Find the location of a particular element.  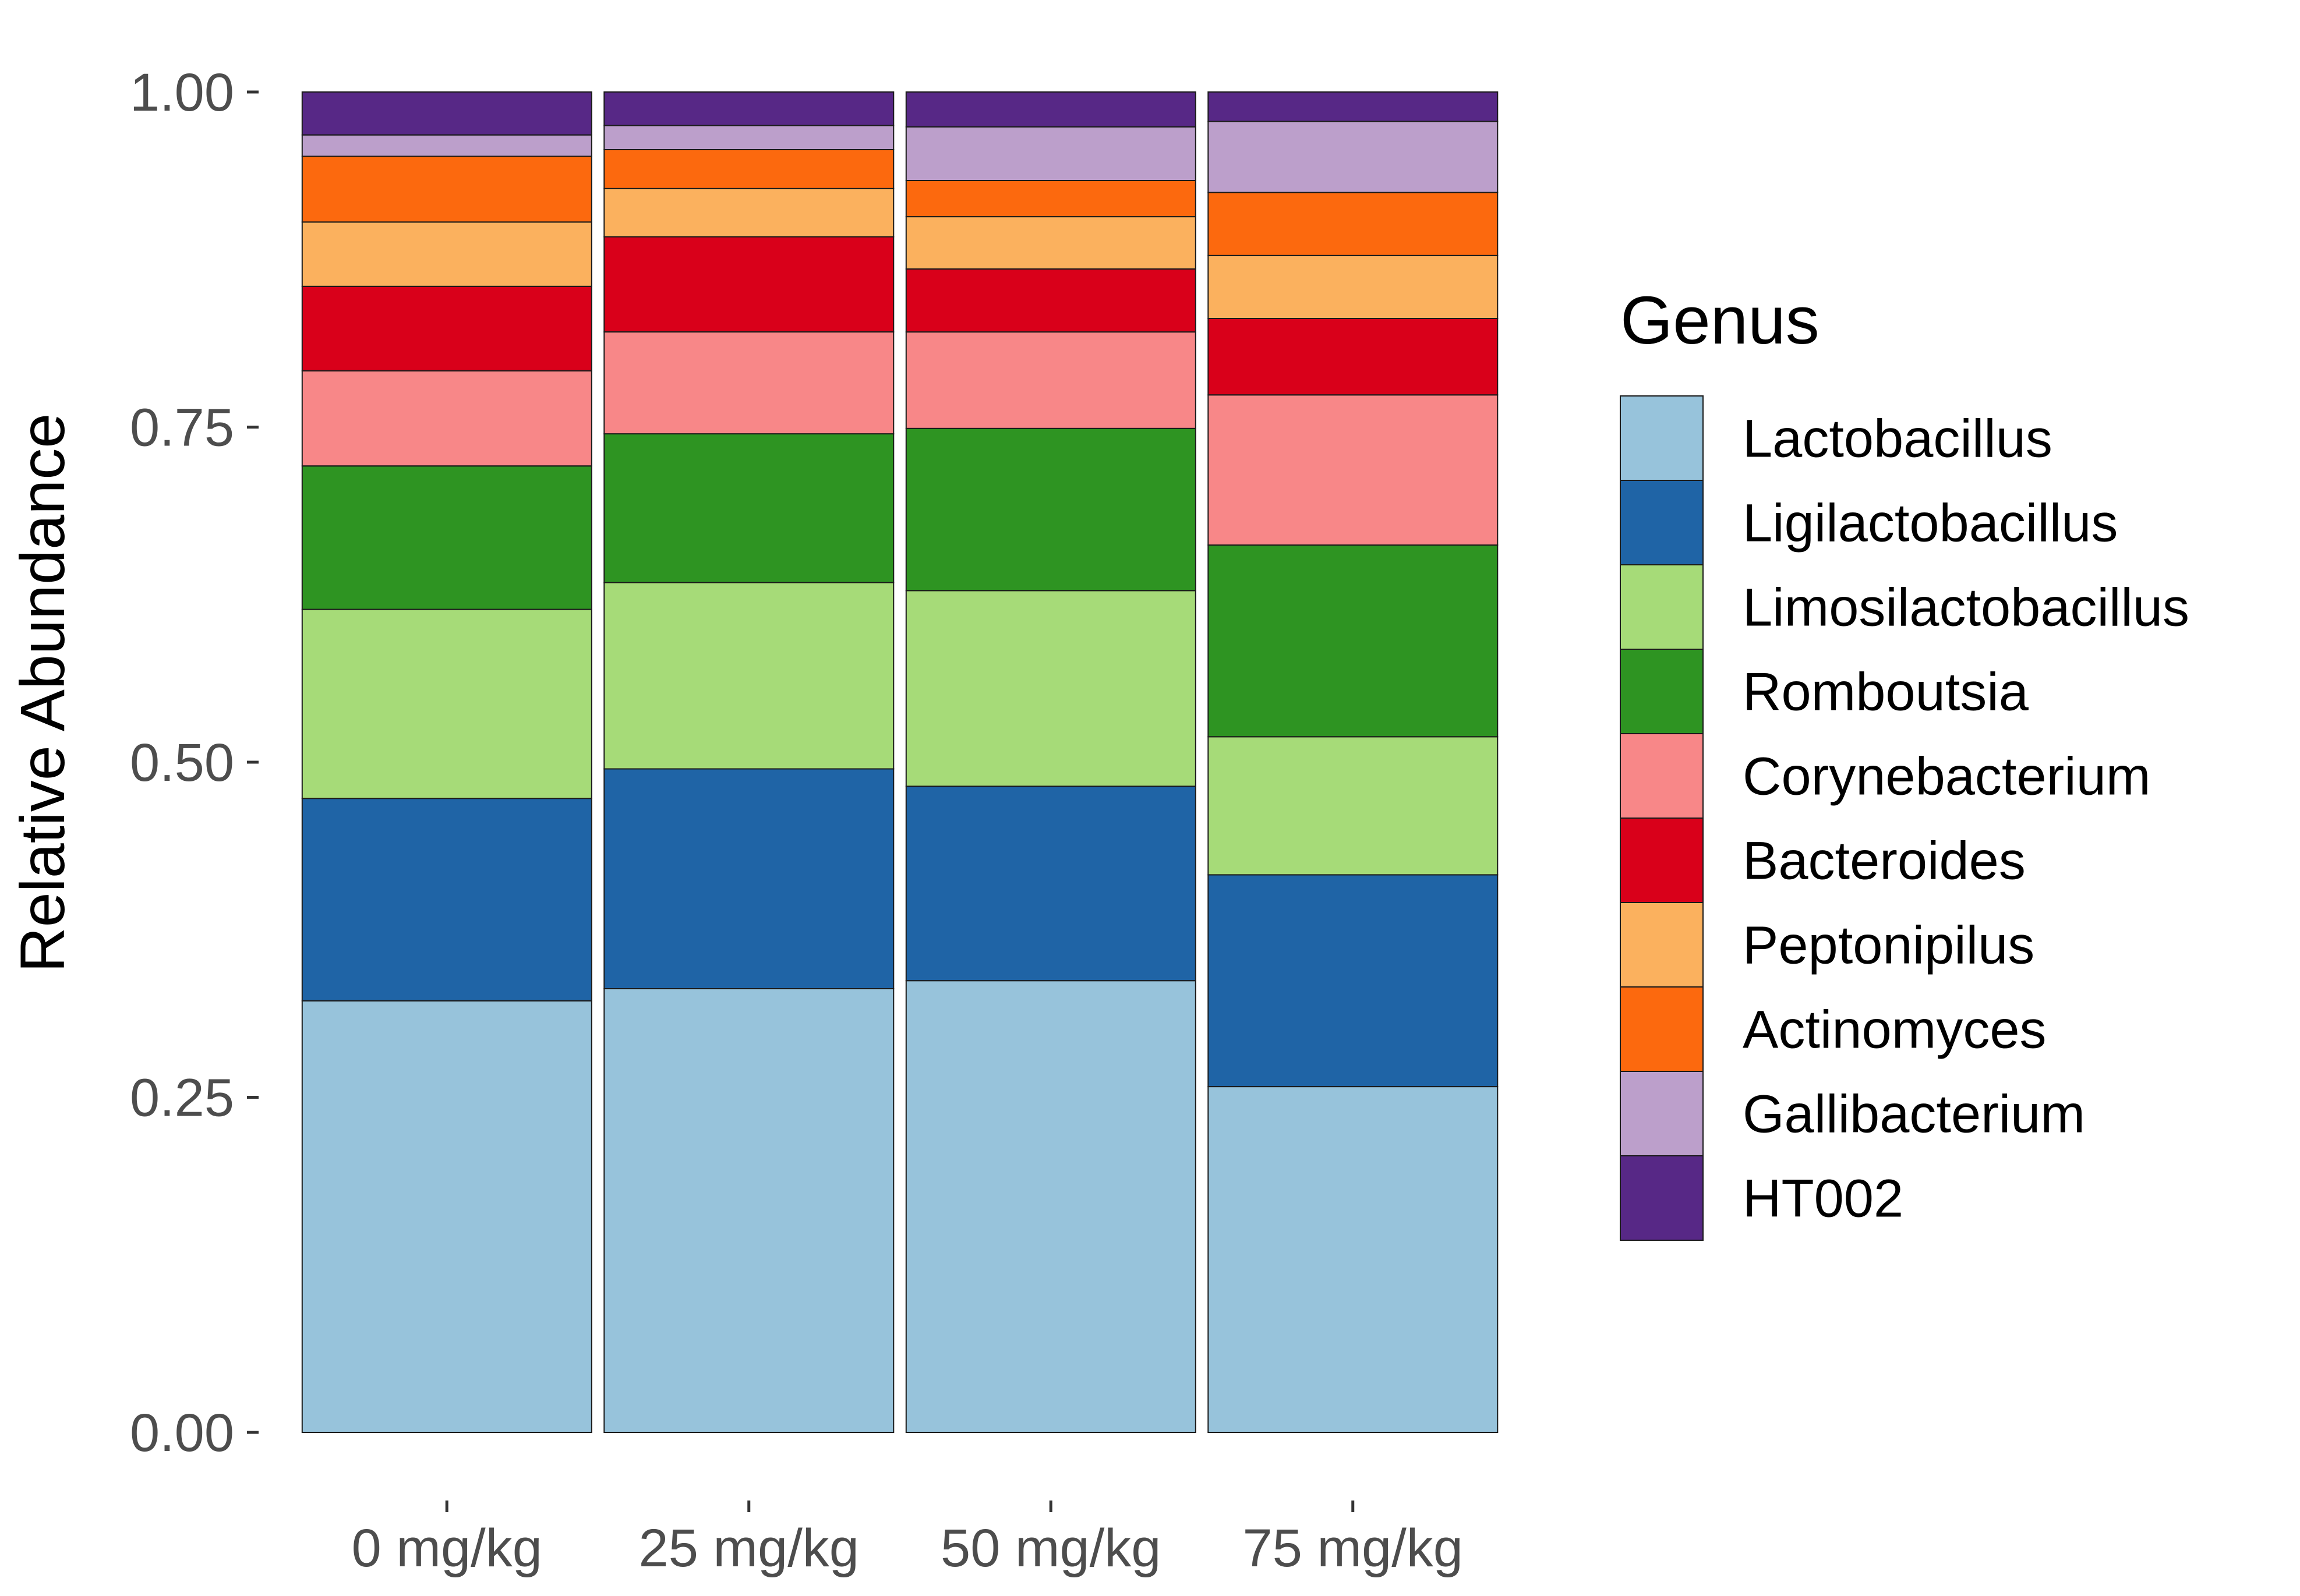

legend-key-peptonipilus is located at coordinates (1662, 945).